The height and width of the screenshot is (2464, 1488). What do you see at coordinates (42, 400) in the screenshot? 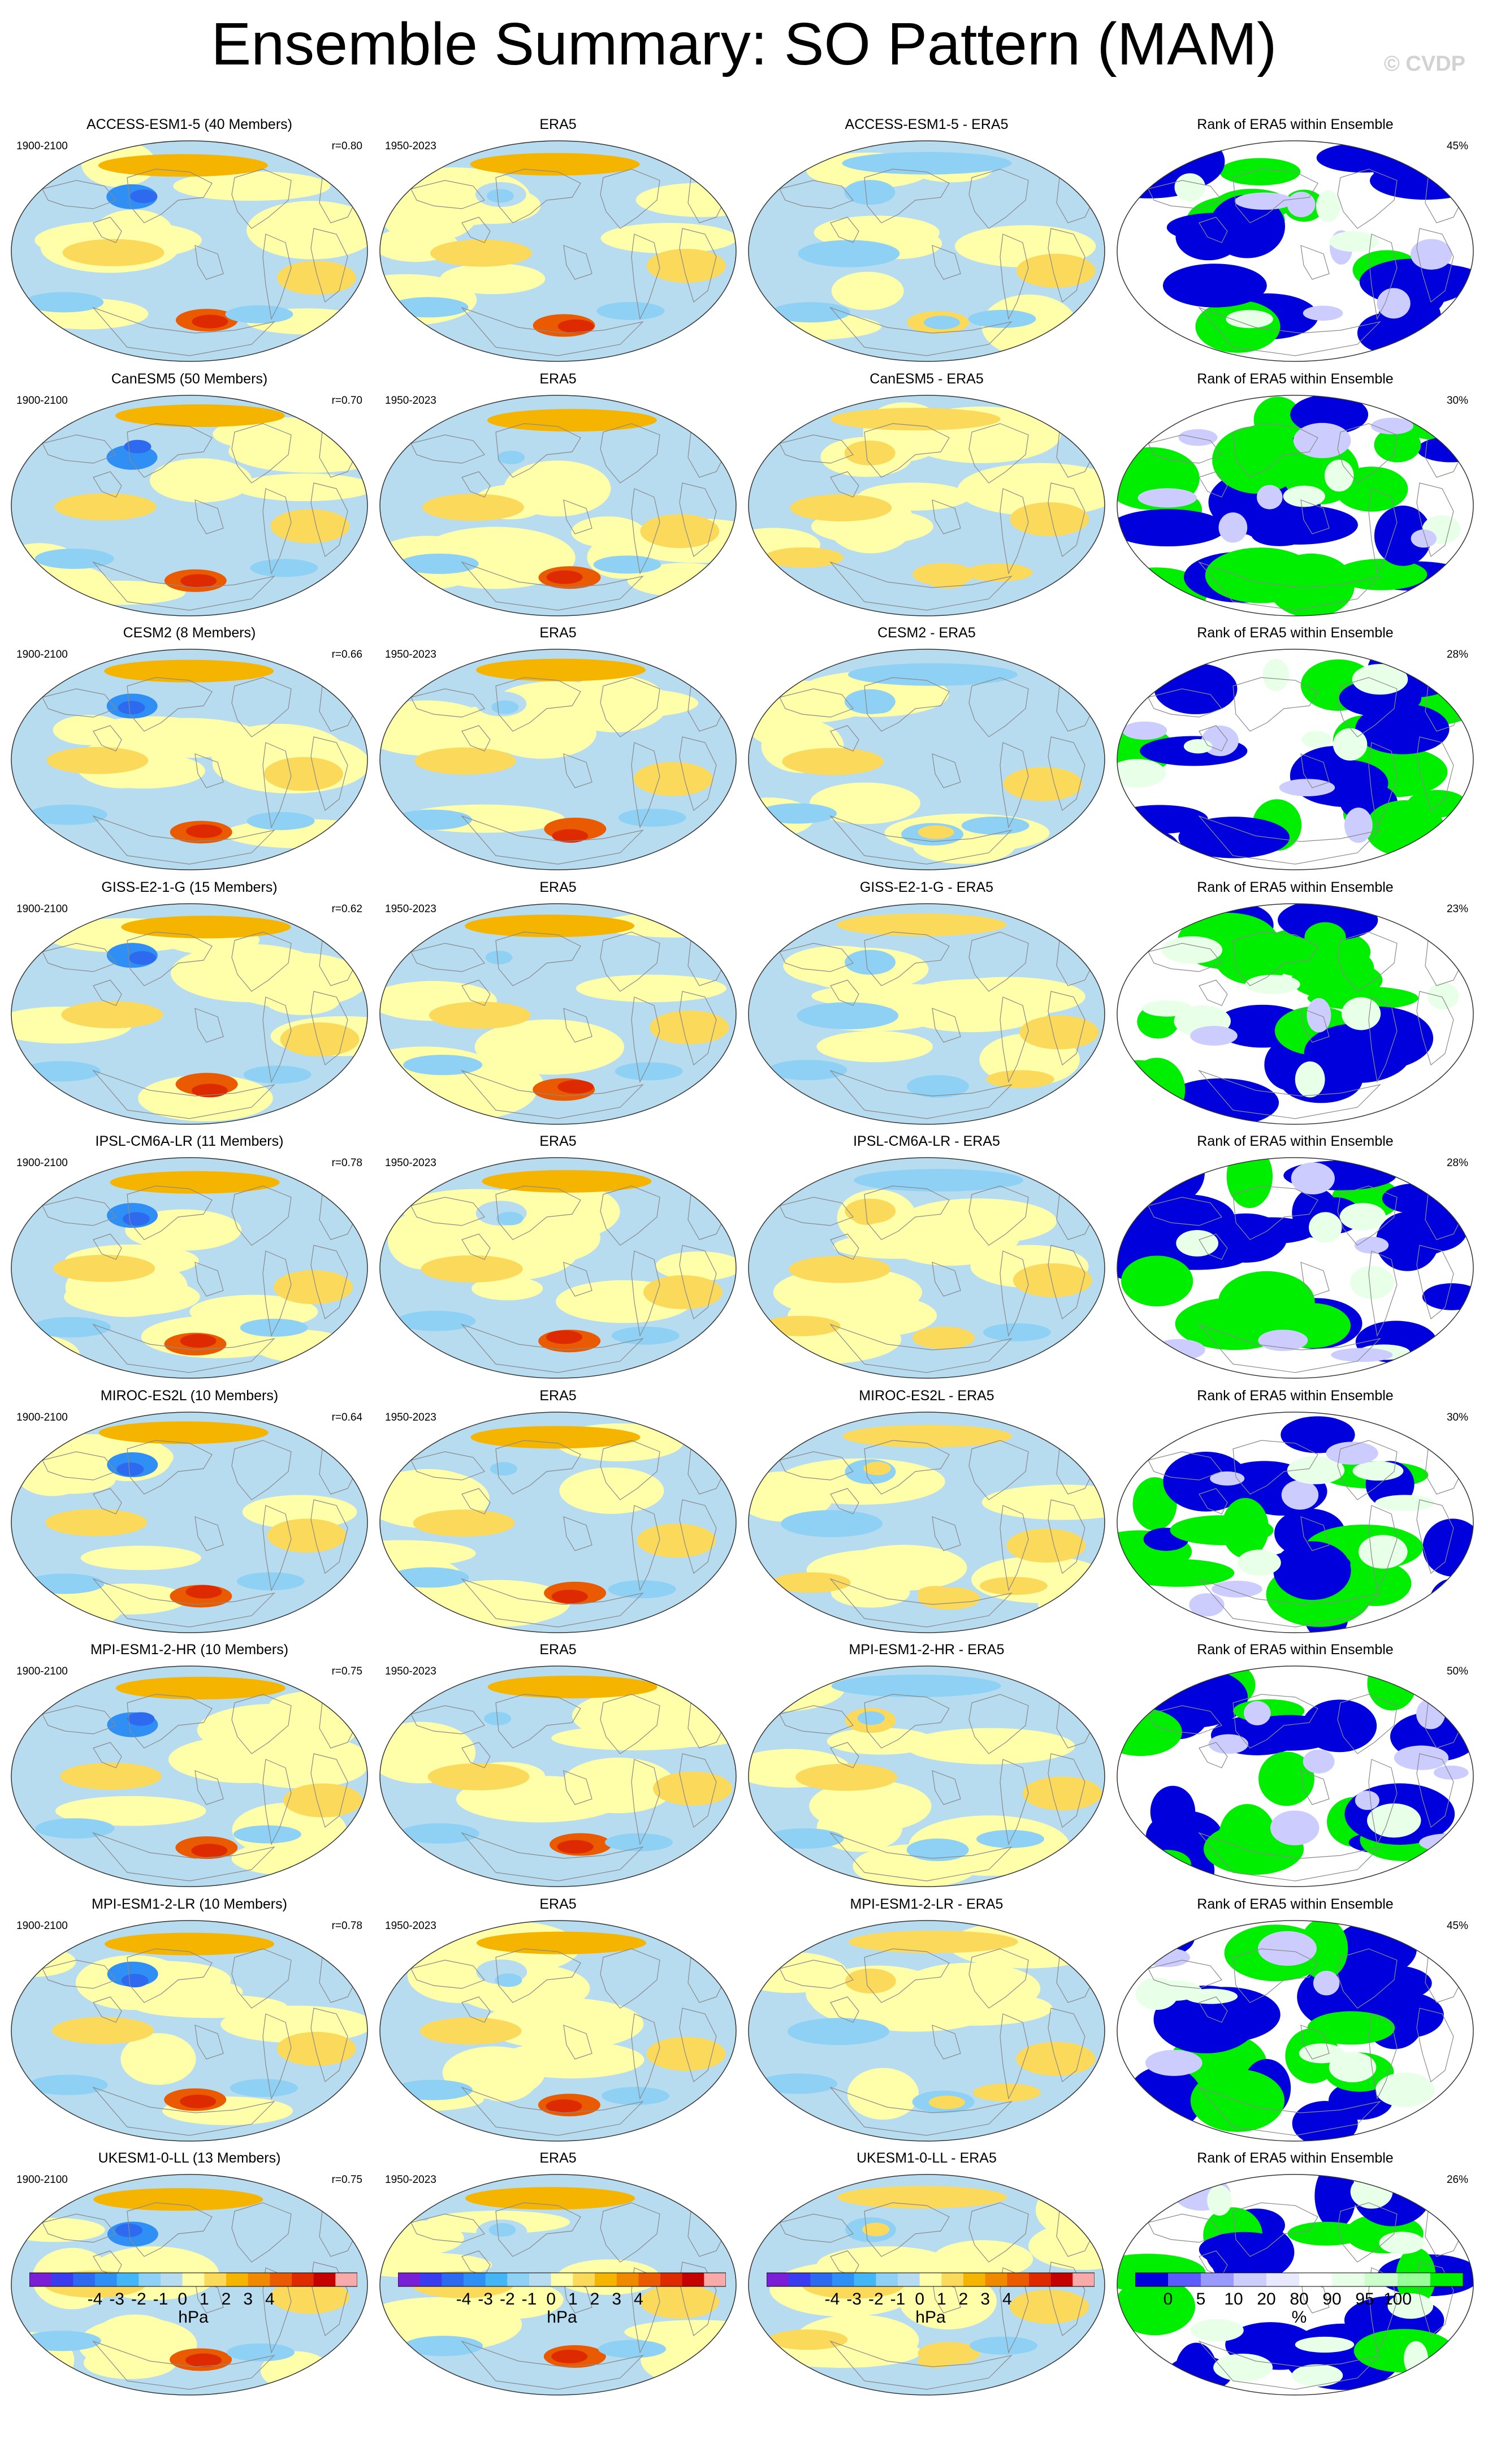
I see `panel-period: 1900-2100` at bounding box center [42, 400].